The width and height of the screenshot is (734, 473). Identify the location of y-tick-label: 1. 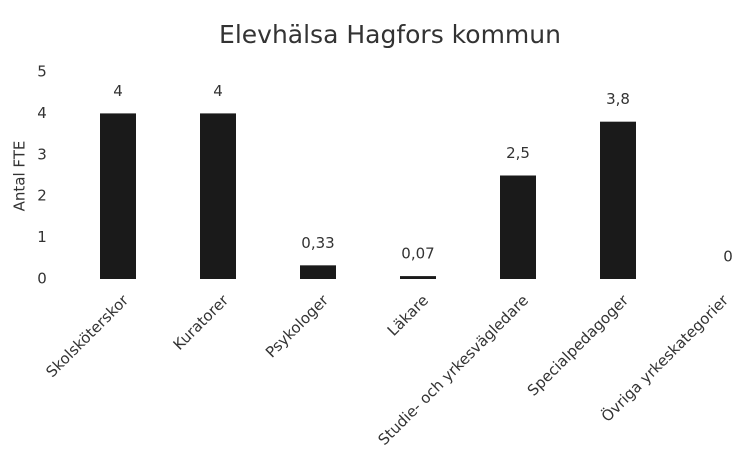
(42, 237).